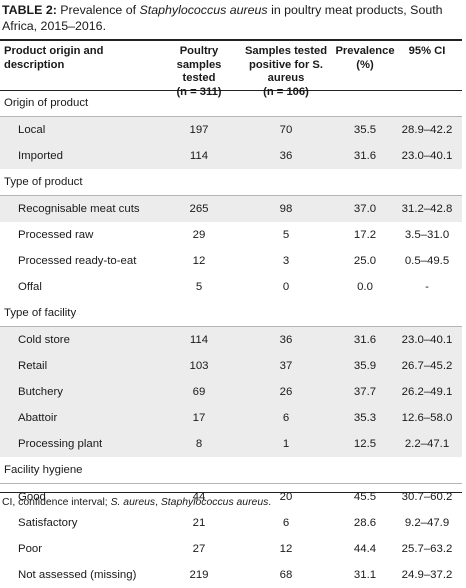  I want to click on cell-positive: 6, so click(286, 418).